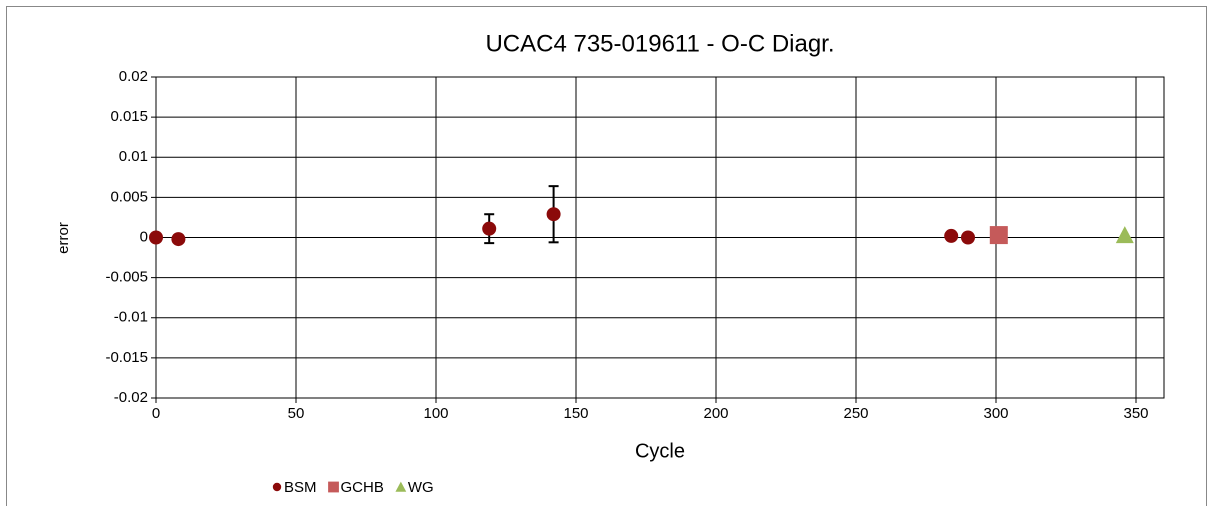 The image size is (1210, 506). I want to click on y-tick-label: -0.01, so click(131, 317).